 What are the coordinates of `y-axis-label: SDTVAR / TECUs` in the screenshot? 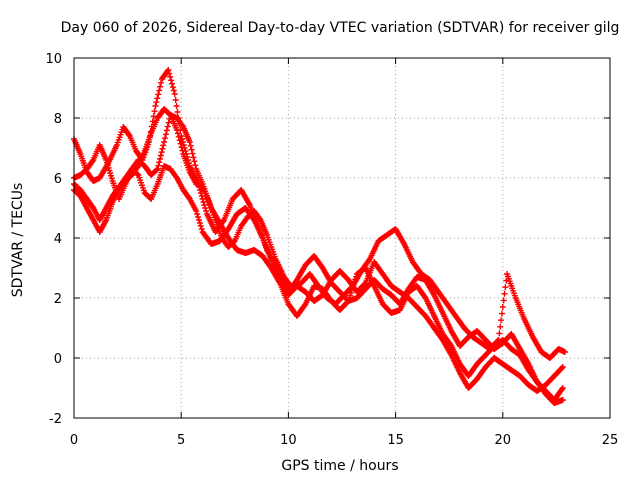 It's located at (18, 240).